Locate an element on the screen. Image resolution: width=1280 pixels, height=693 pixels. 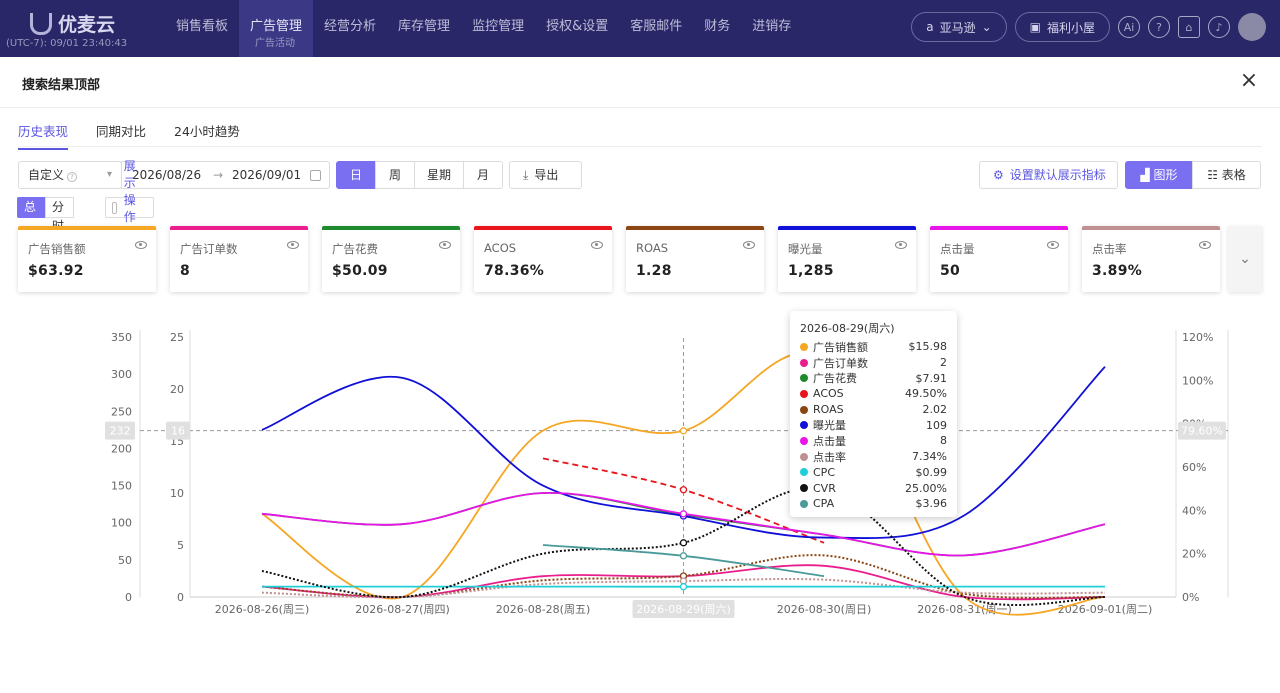
y-tick-label-left: 150 is located at coordinates (121, 486).